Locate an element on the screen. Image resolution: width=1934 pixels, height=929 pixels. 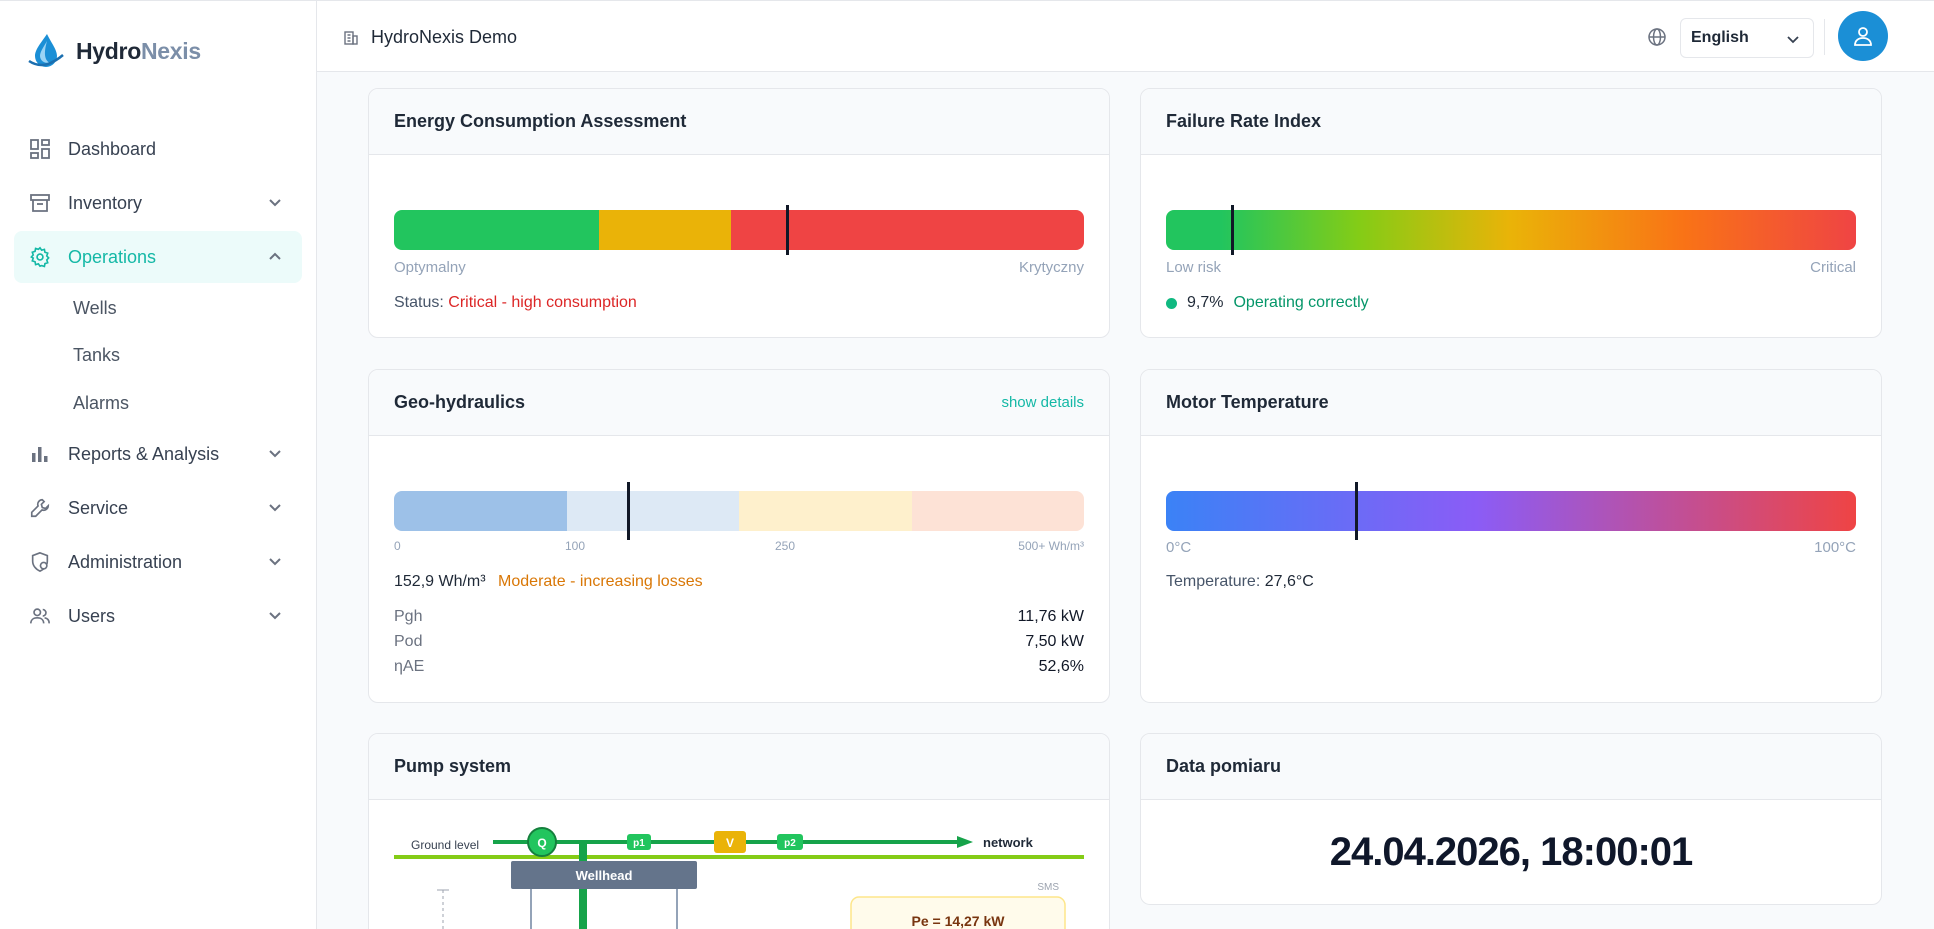
geo-tick-500: 500+ Wh/m³ is located at coordinates (1051, 546).